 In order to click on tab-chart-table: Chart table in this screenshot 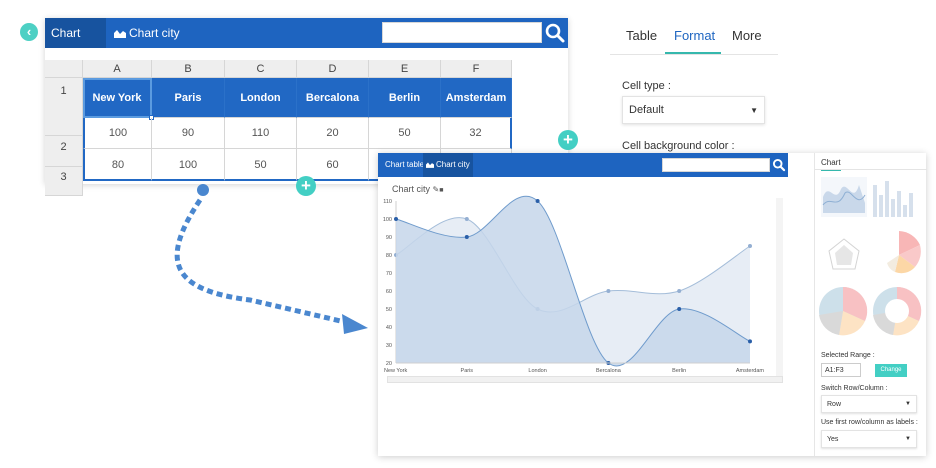, I will do `click(405, 164)`.